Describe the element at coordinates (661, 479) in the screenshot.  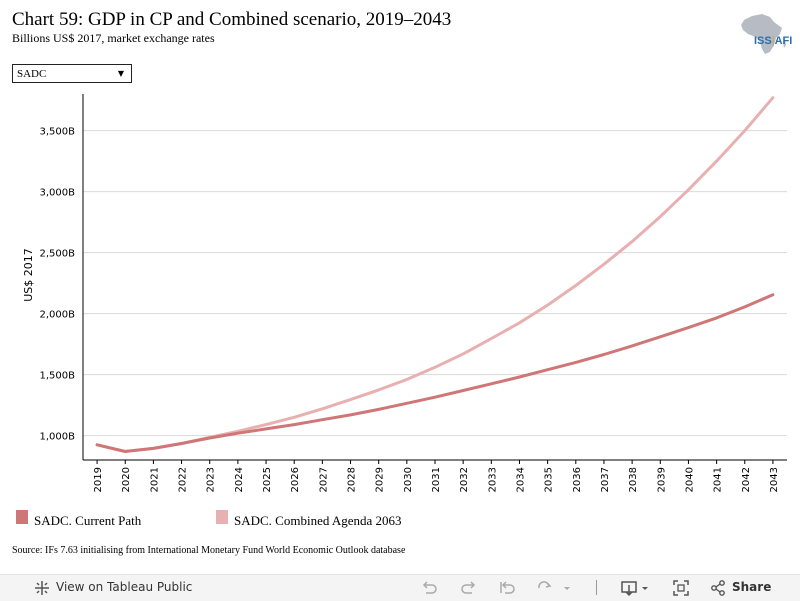
I see `x-tick-label: 2039` at that location.